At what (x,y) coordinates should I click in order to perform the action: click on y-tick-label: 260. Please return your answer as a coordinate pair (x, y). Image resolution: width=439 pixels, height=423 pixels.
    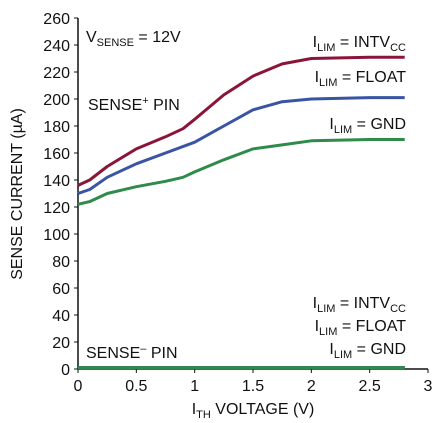
    Looking at the image, I should click on (56, 19).